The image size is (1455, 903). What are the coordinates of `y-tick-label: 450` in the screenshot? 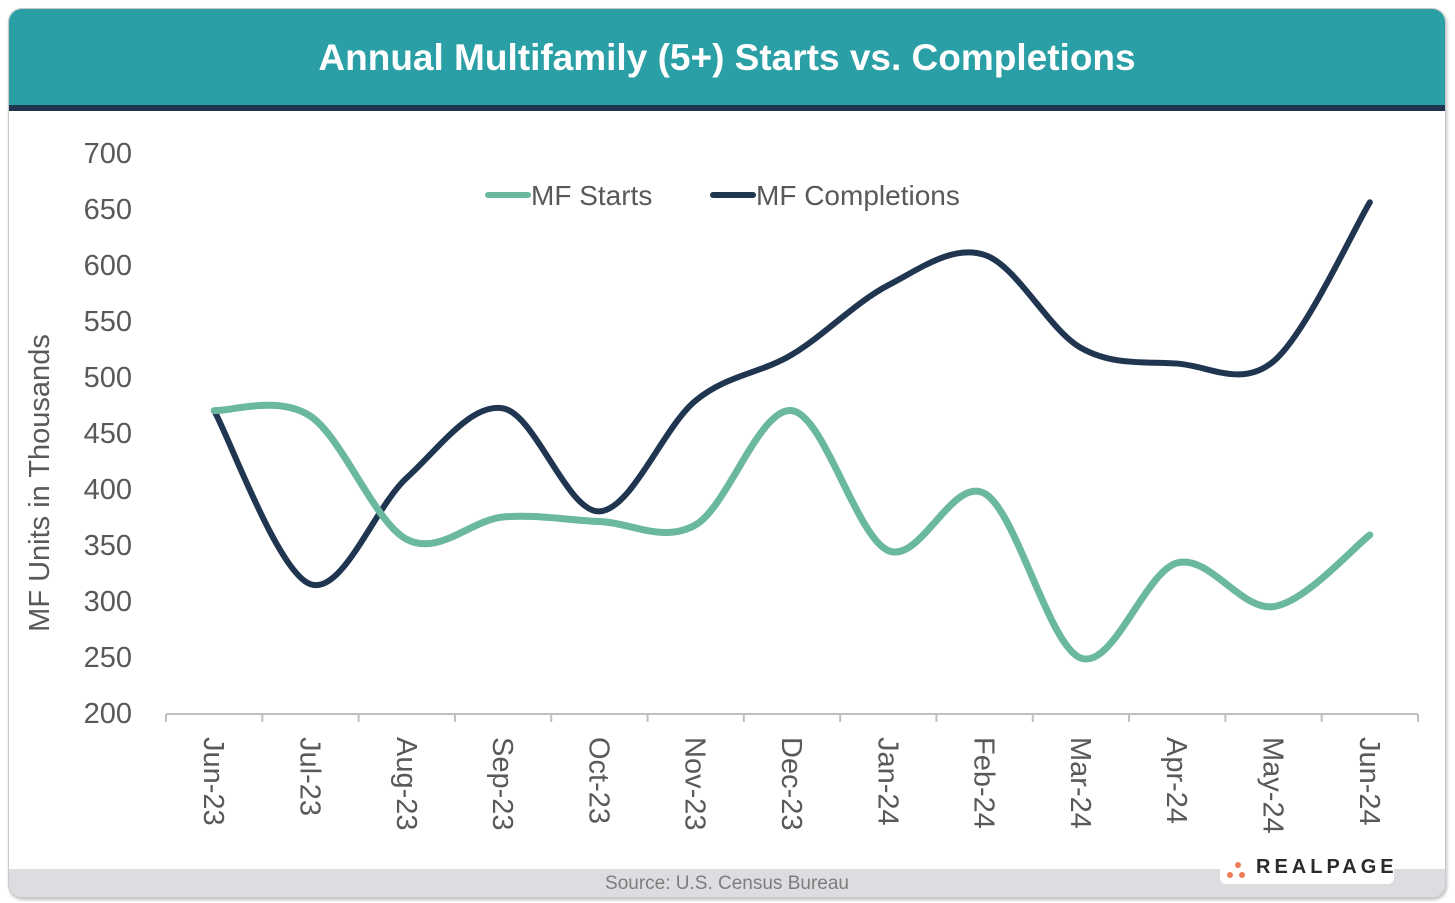 It's located at (108, 434).